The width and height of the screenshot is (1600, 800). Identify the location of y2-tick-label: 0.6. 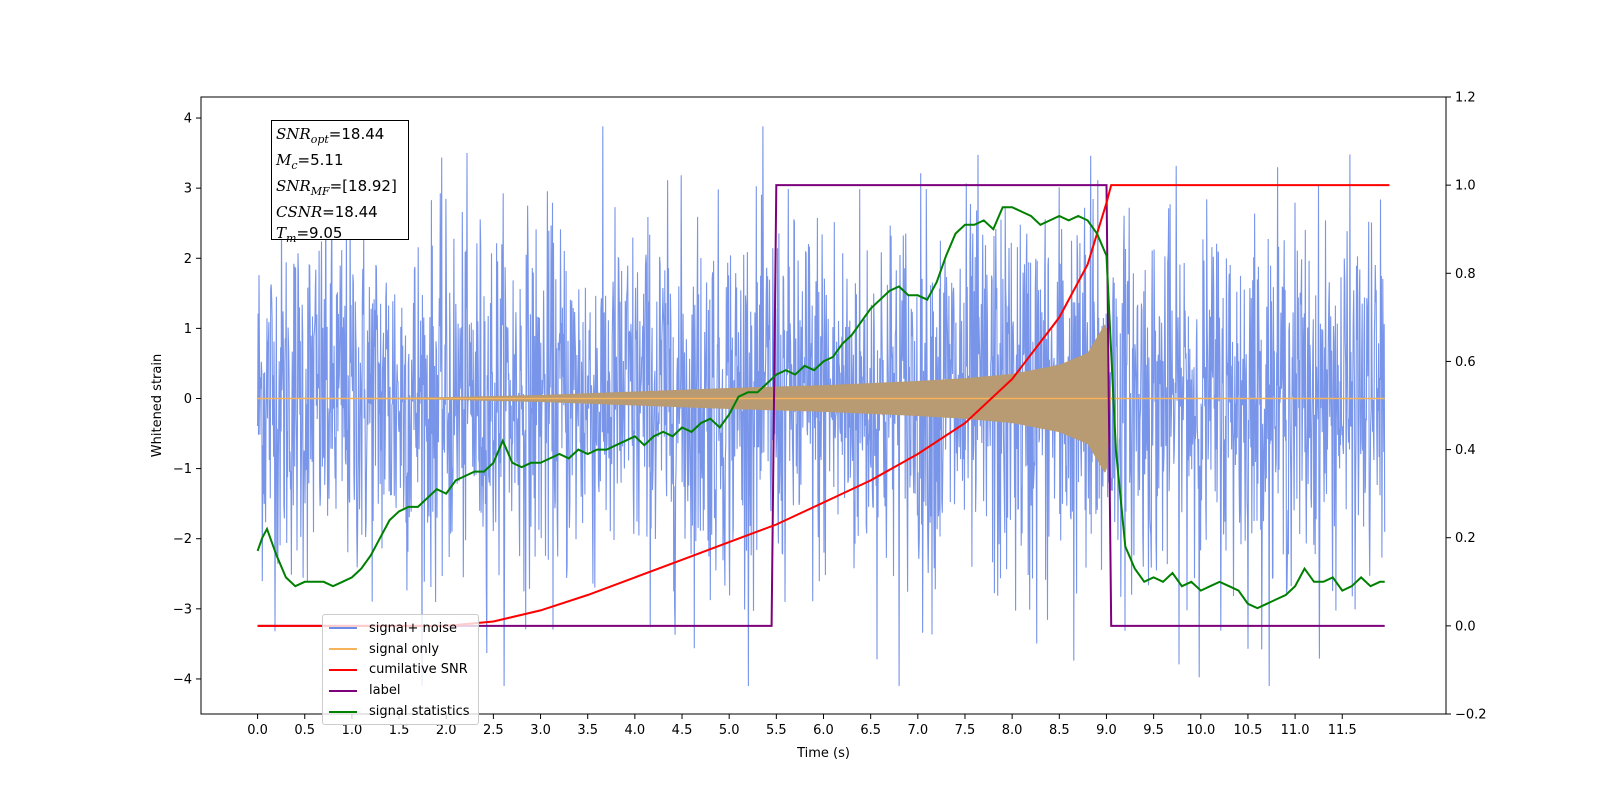
(1465, 362).